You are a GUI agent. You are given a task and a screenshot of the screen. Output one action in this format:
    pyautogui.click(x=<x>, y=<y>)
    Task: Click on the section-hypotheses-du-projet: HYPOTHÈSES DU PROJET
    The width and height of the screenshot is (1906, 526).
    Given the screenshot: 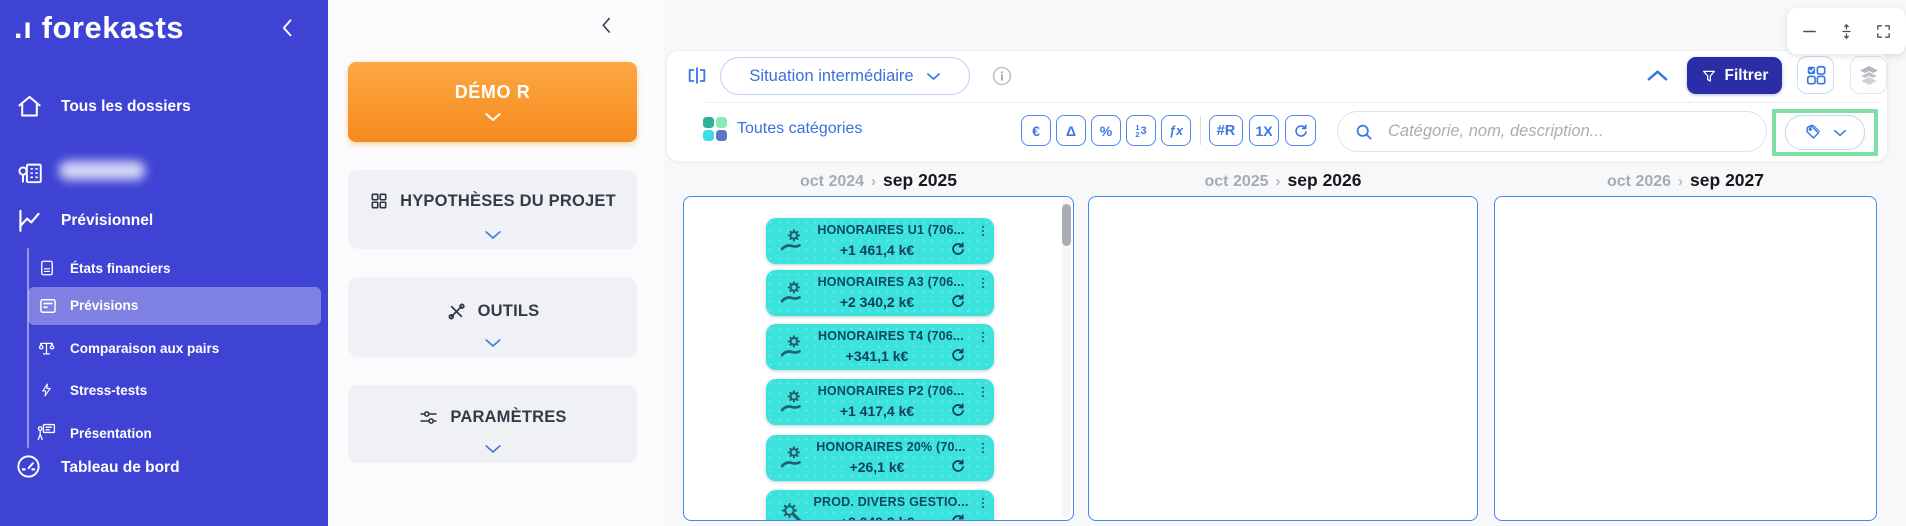 What is the action you would take?
    pyautogui.click(x=492, y=209)
    